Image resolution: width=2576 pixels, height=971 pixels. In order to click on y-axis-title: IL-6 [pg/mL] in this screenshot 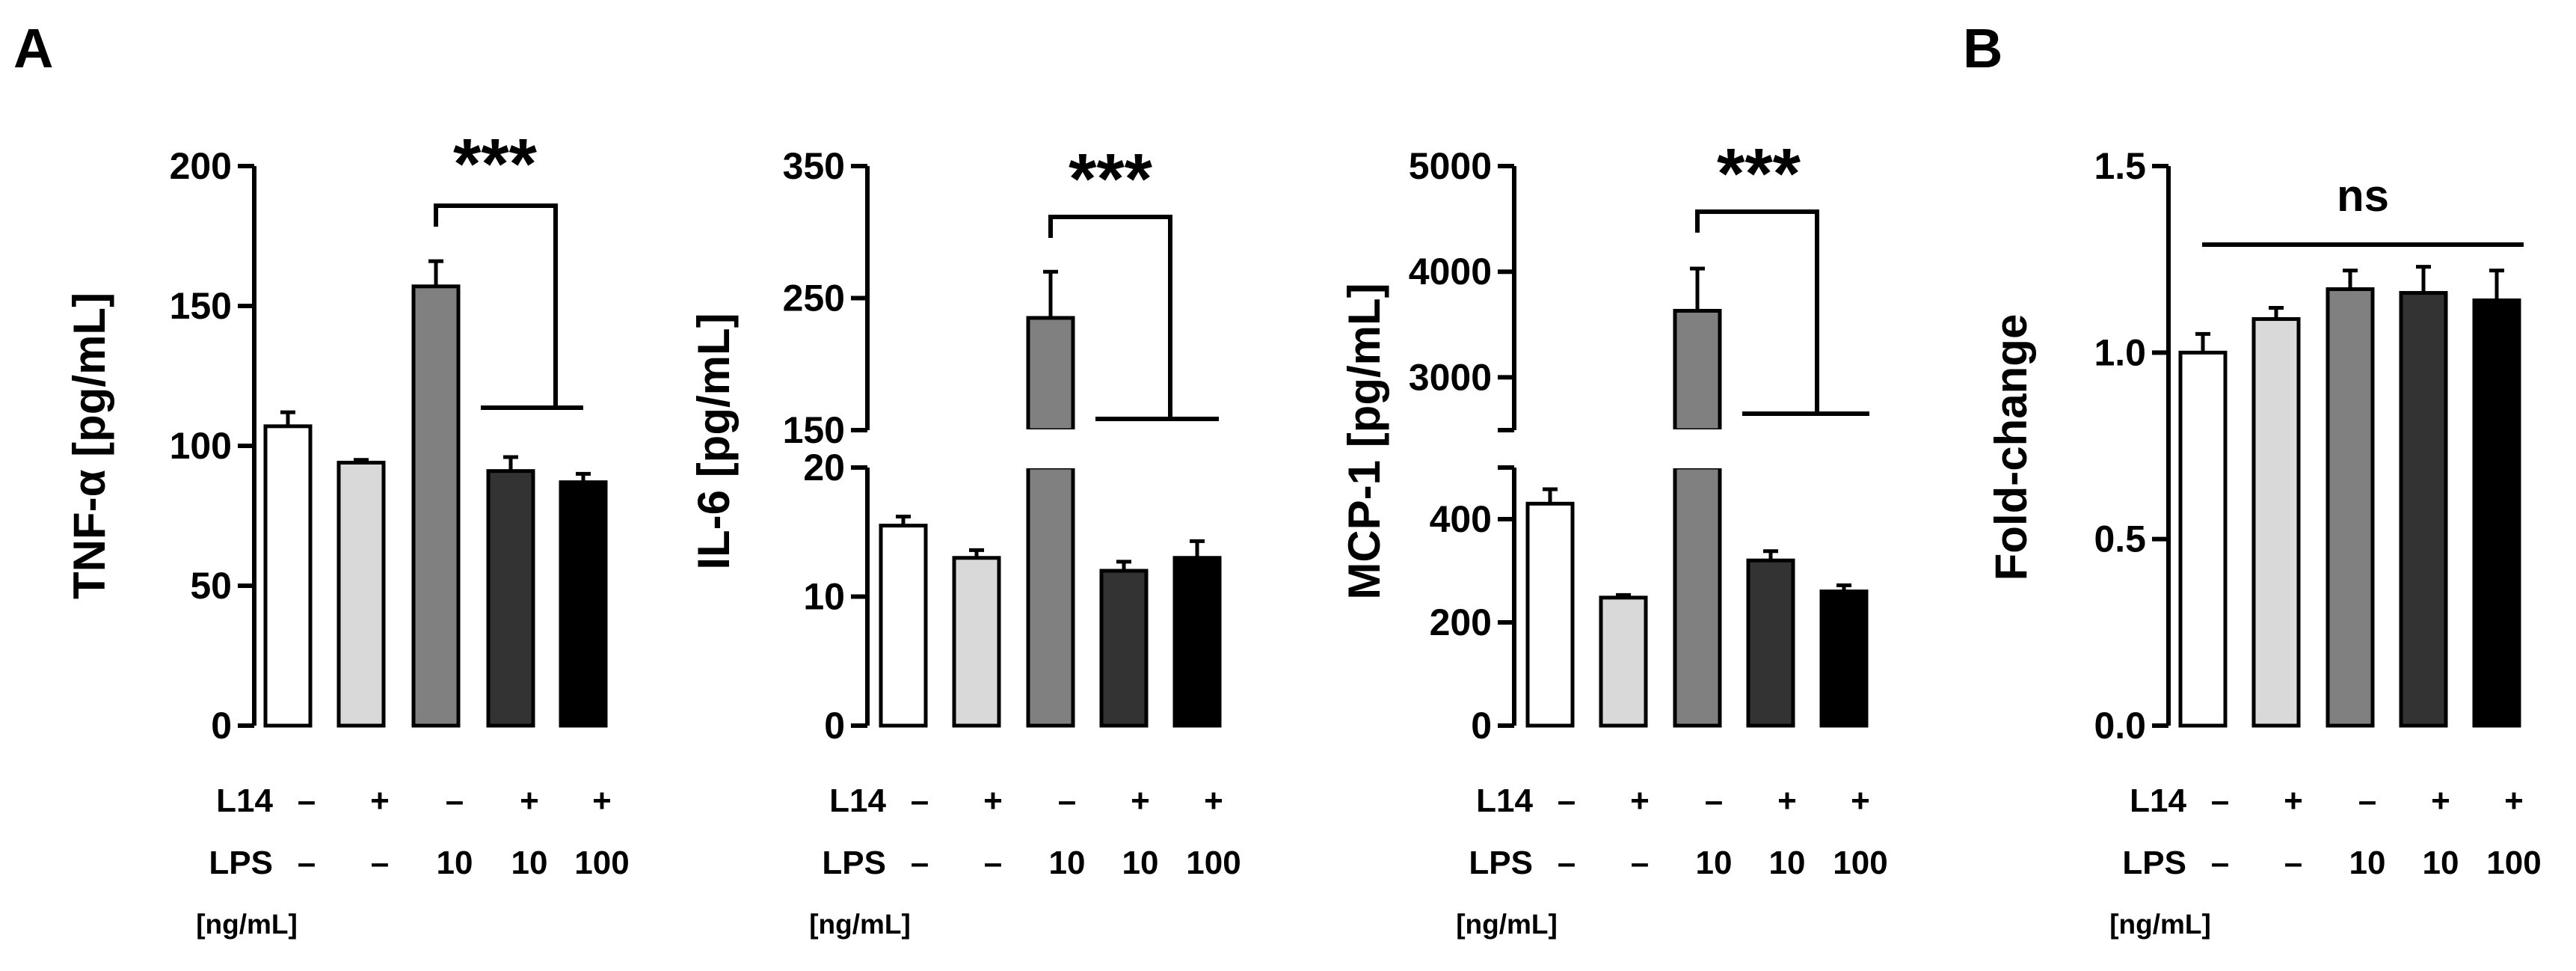, I will do `click(714, 441)`.